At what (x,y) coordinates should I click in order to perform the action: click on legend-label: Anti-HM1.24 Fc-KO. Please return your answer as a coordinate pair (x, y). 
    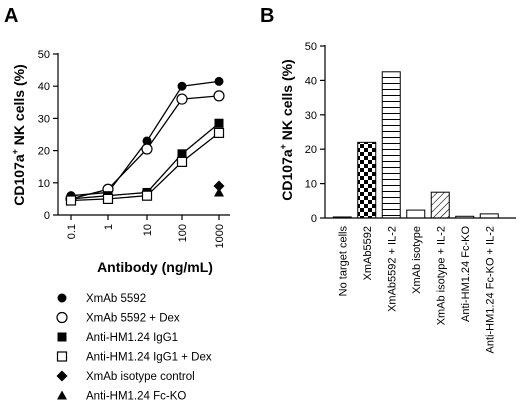
    Looking at the image, I should click on (136, 397).